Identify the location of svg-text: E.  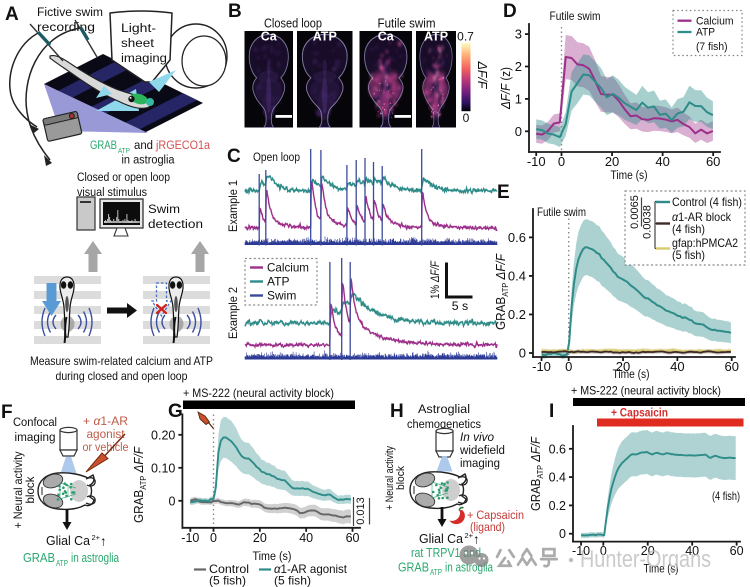
(503, 192).